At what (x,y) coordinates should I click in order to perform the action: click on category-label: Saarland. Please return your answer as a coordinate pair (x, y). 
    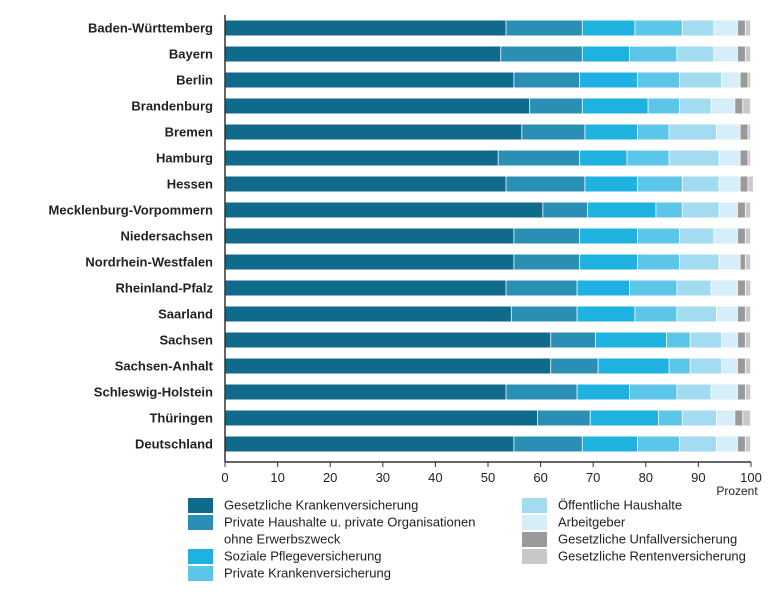
    Looking at the image, I should click on (185, 314).